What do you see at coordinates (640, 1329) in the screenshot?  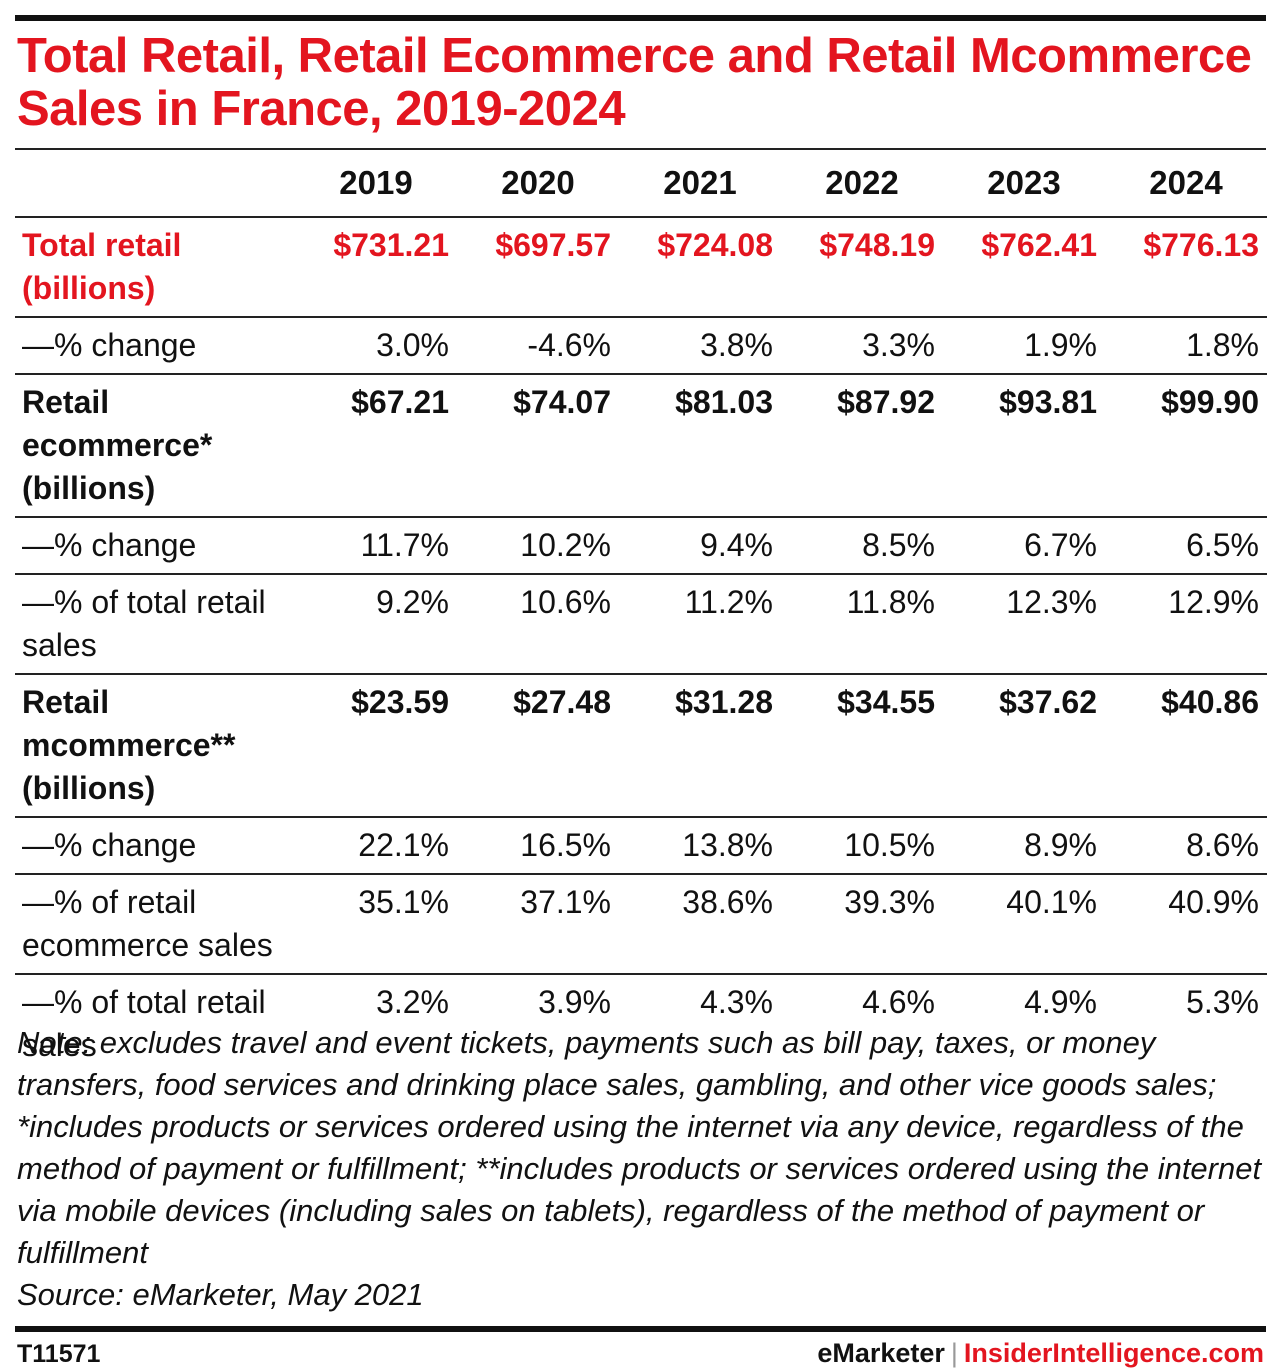 I see `bottom-rule` at bounding box center [640, 1329].